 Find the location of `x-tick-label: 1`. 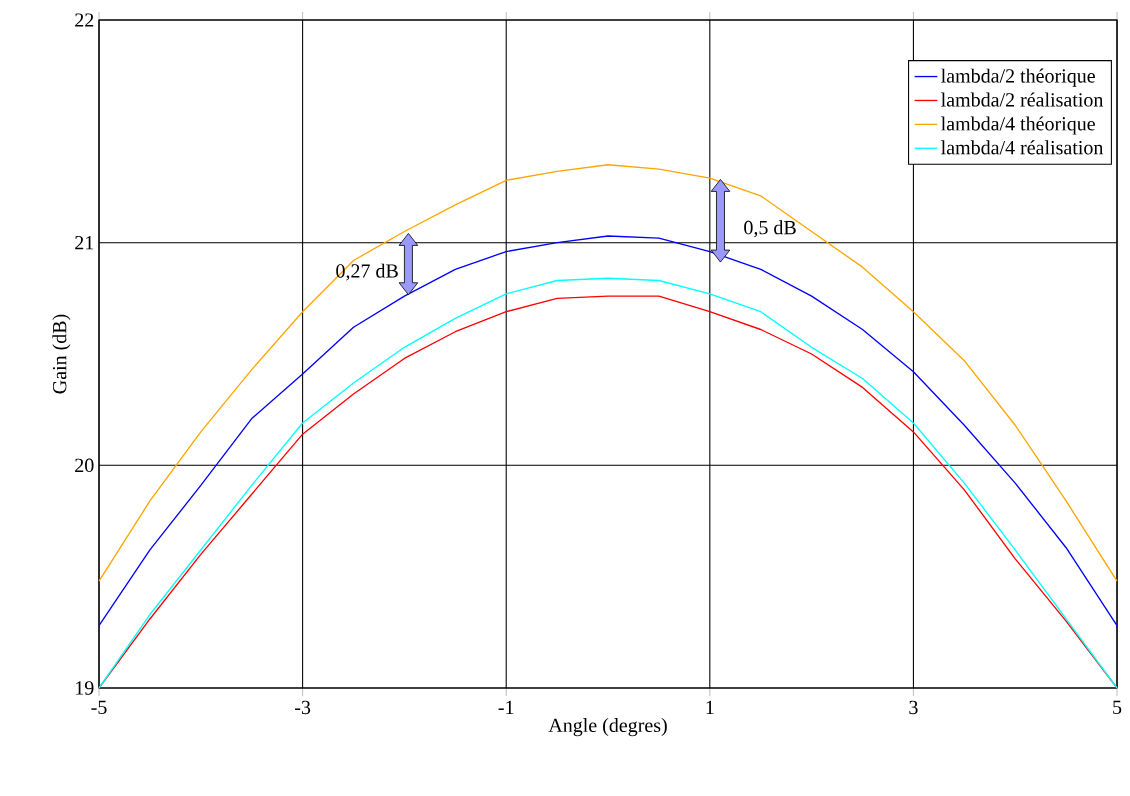

x-tick-label: 1 is located at coordinates (710, 707).